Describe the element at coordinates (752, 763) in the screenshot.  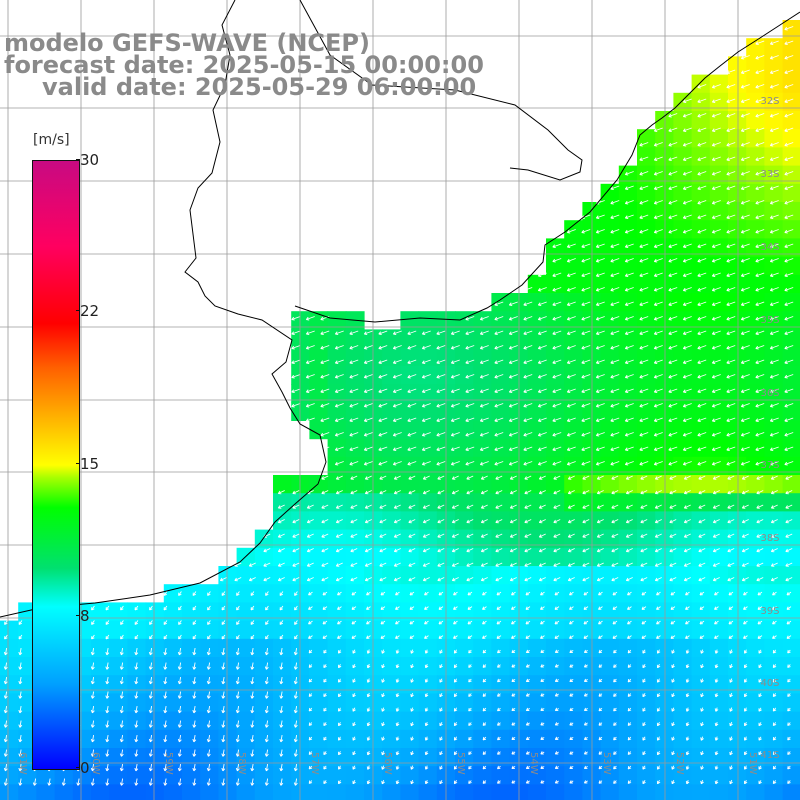
I see `lon-label: 51W` at that location.